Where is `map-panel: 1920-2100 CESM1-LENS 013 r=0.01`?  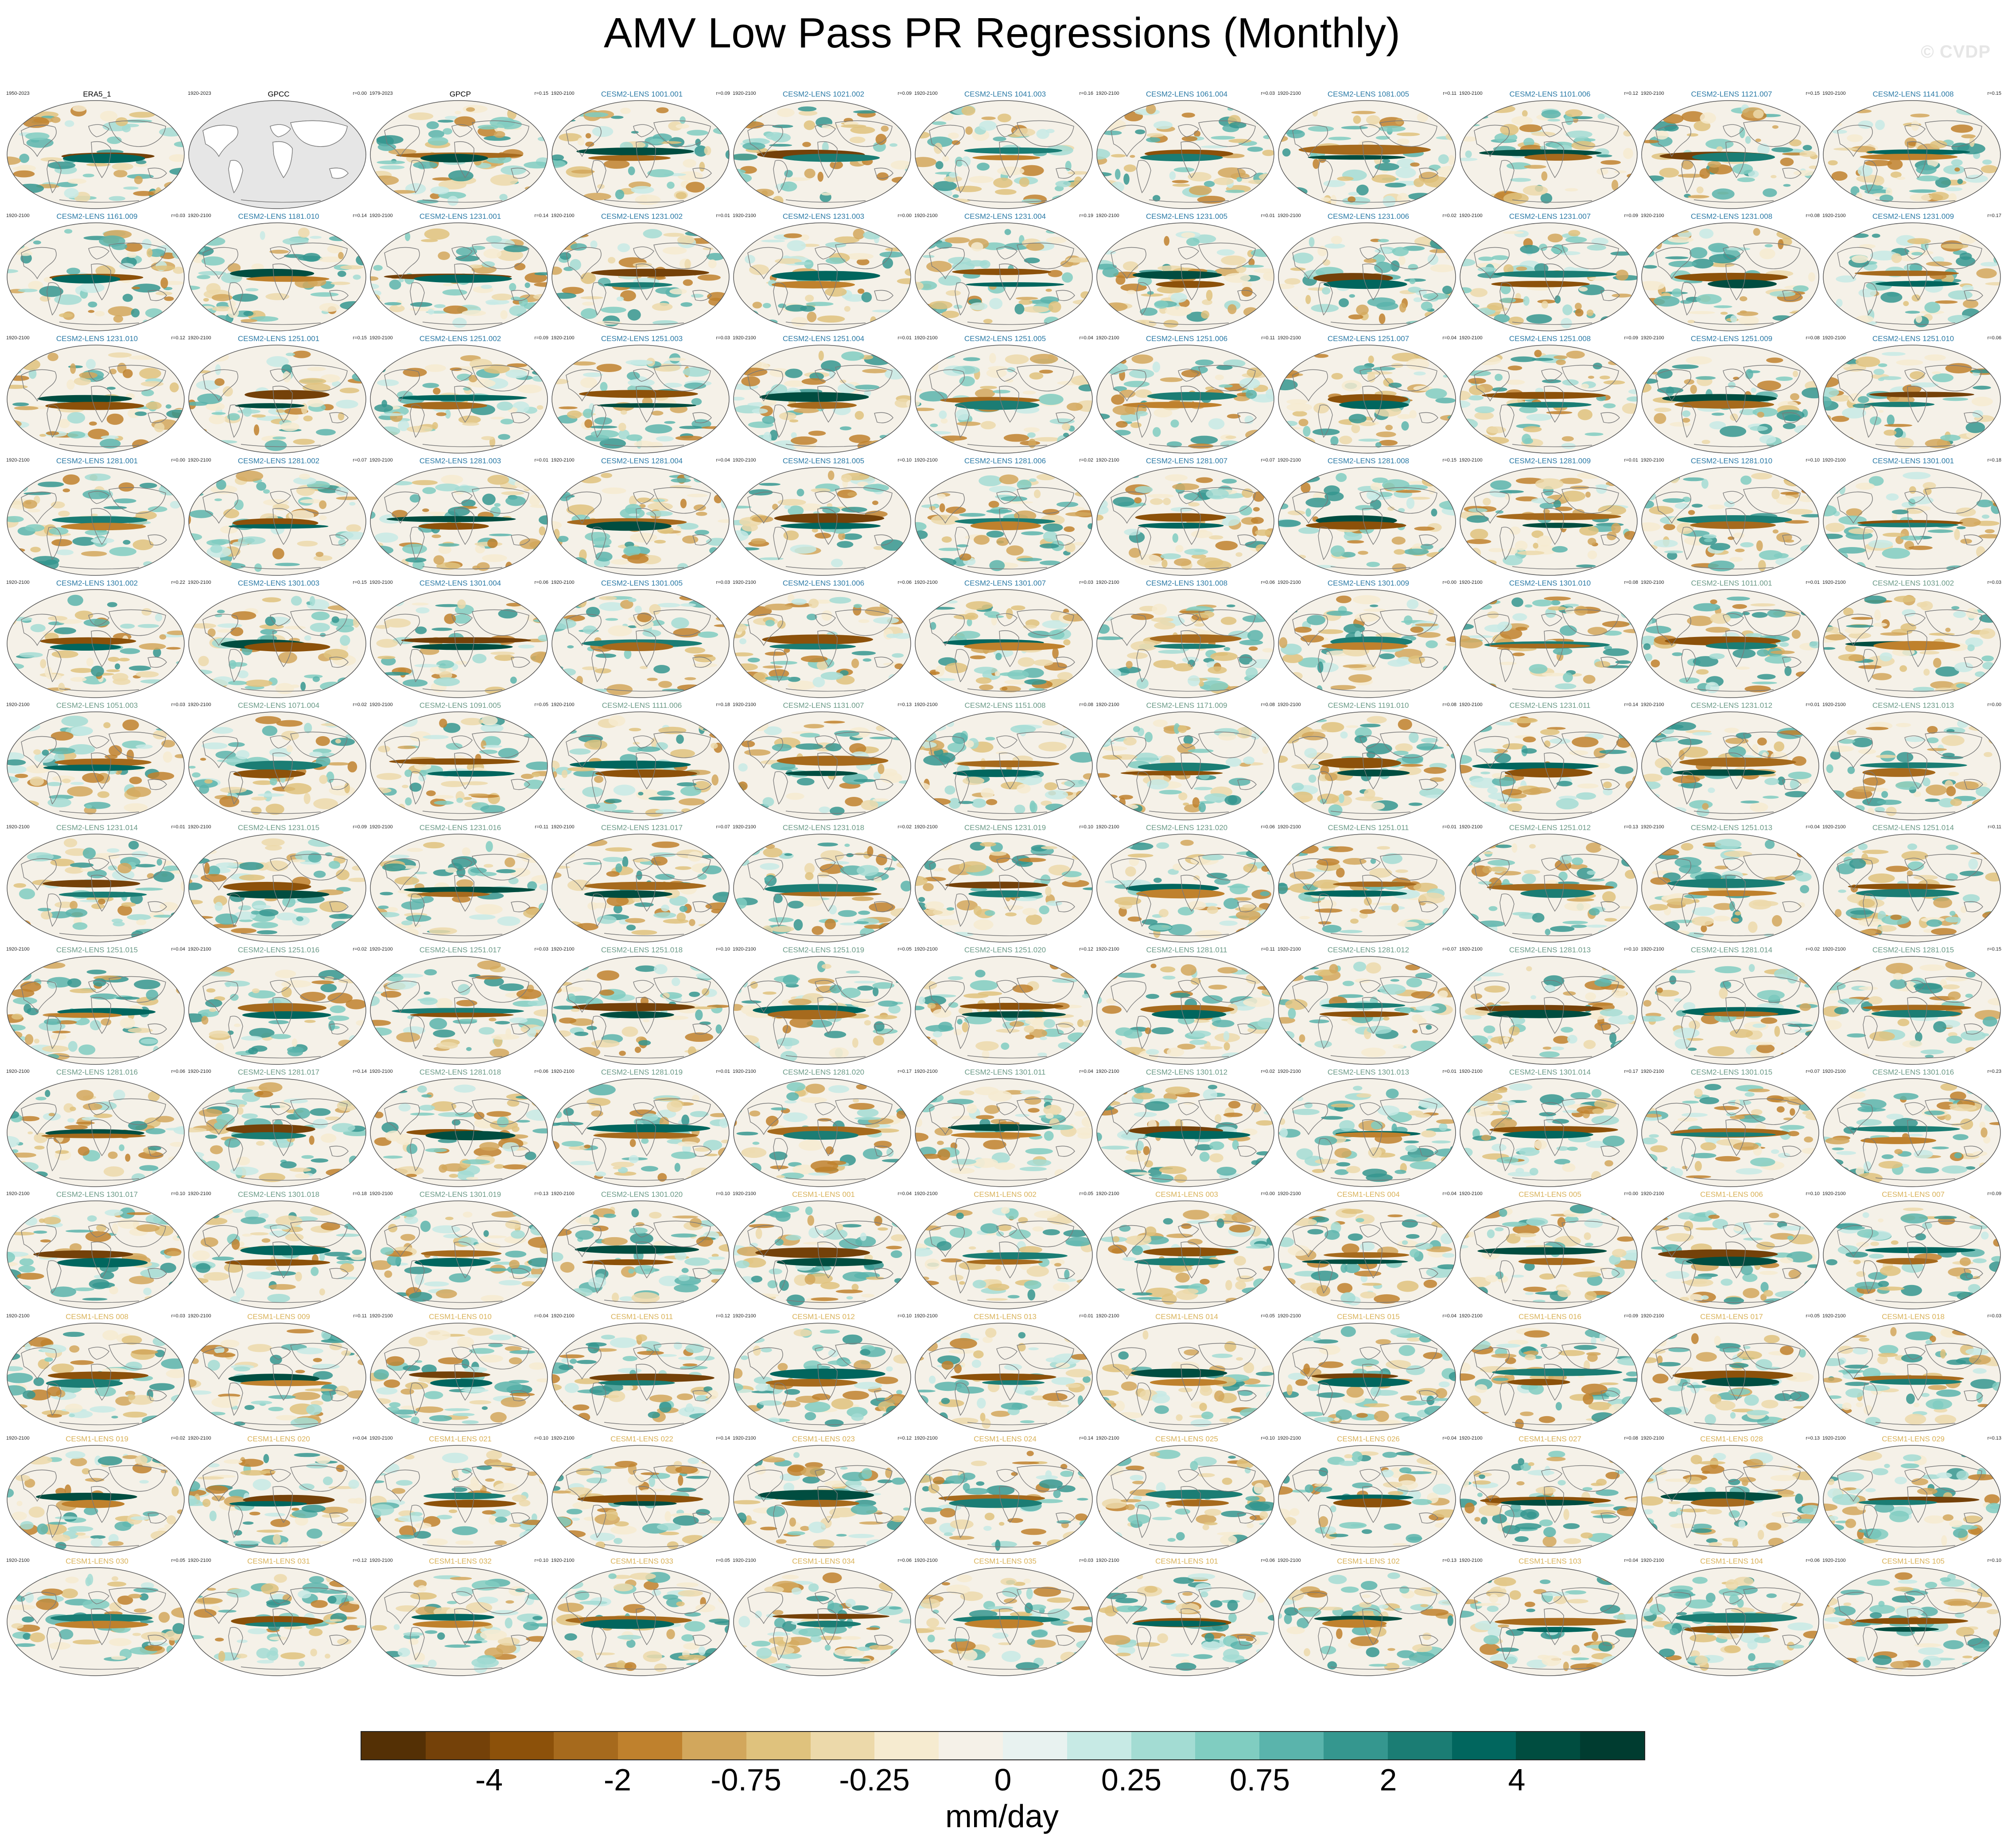 map-panel: 1920-2100 CESM1-LENS 013 r=0.01 is located at coordinates (1005, 1374).